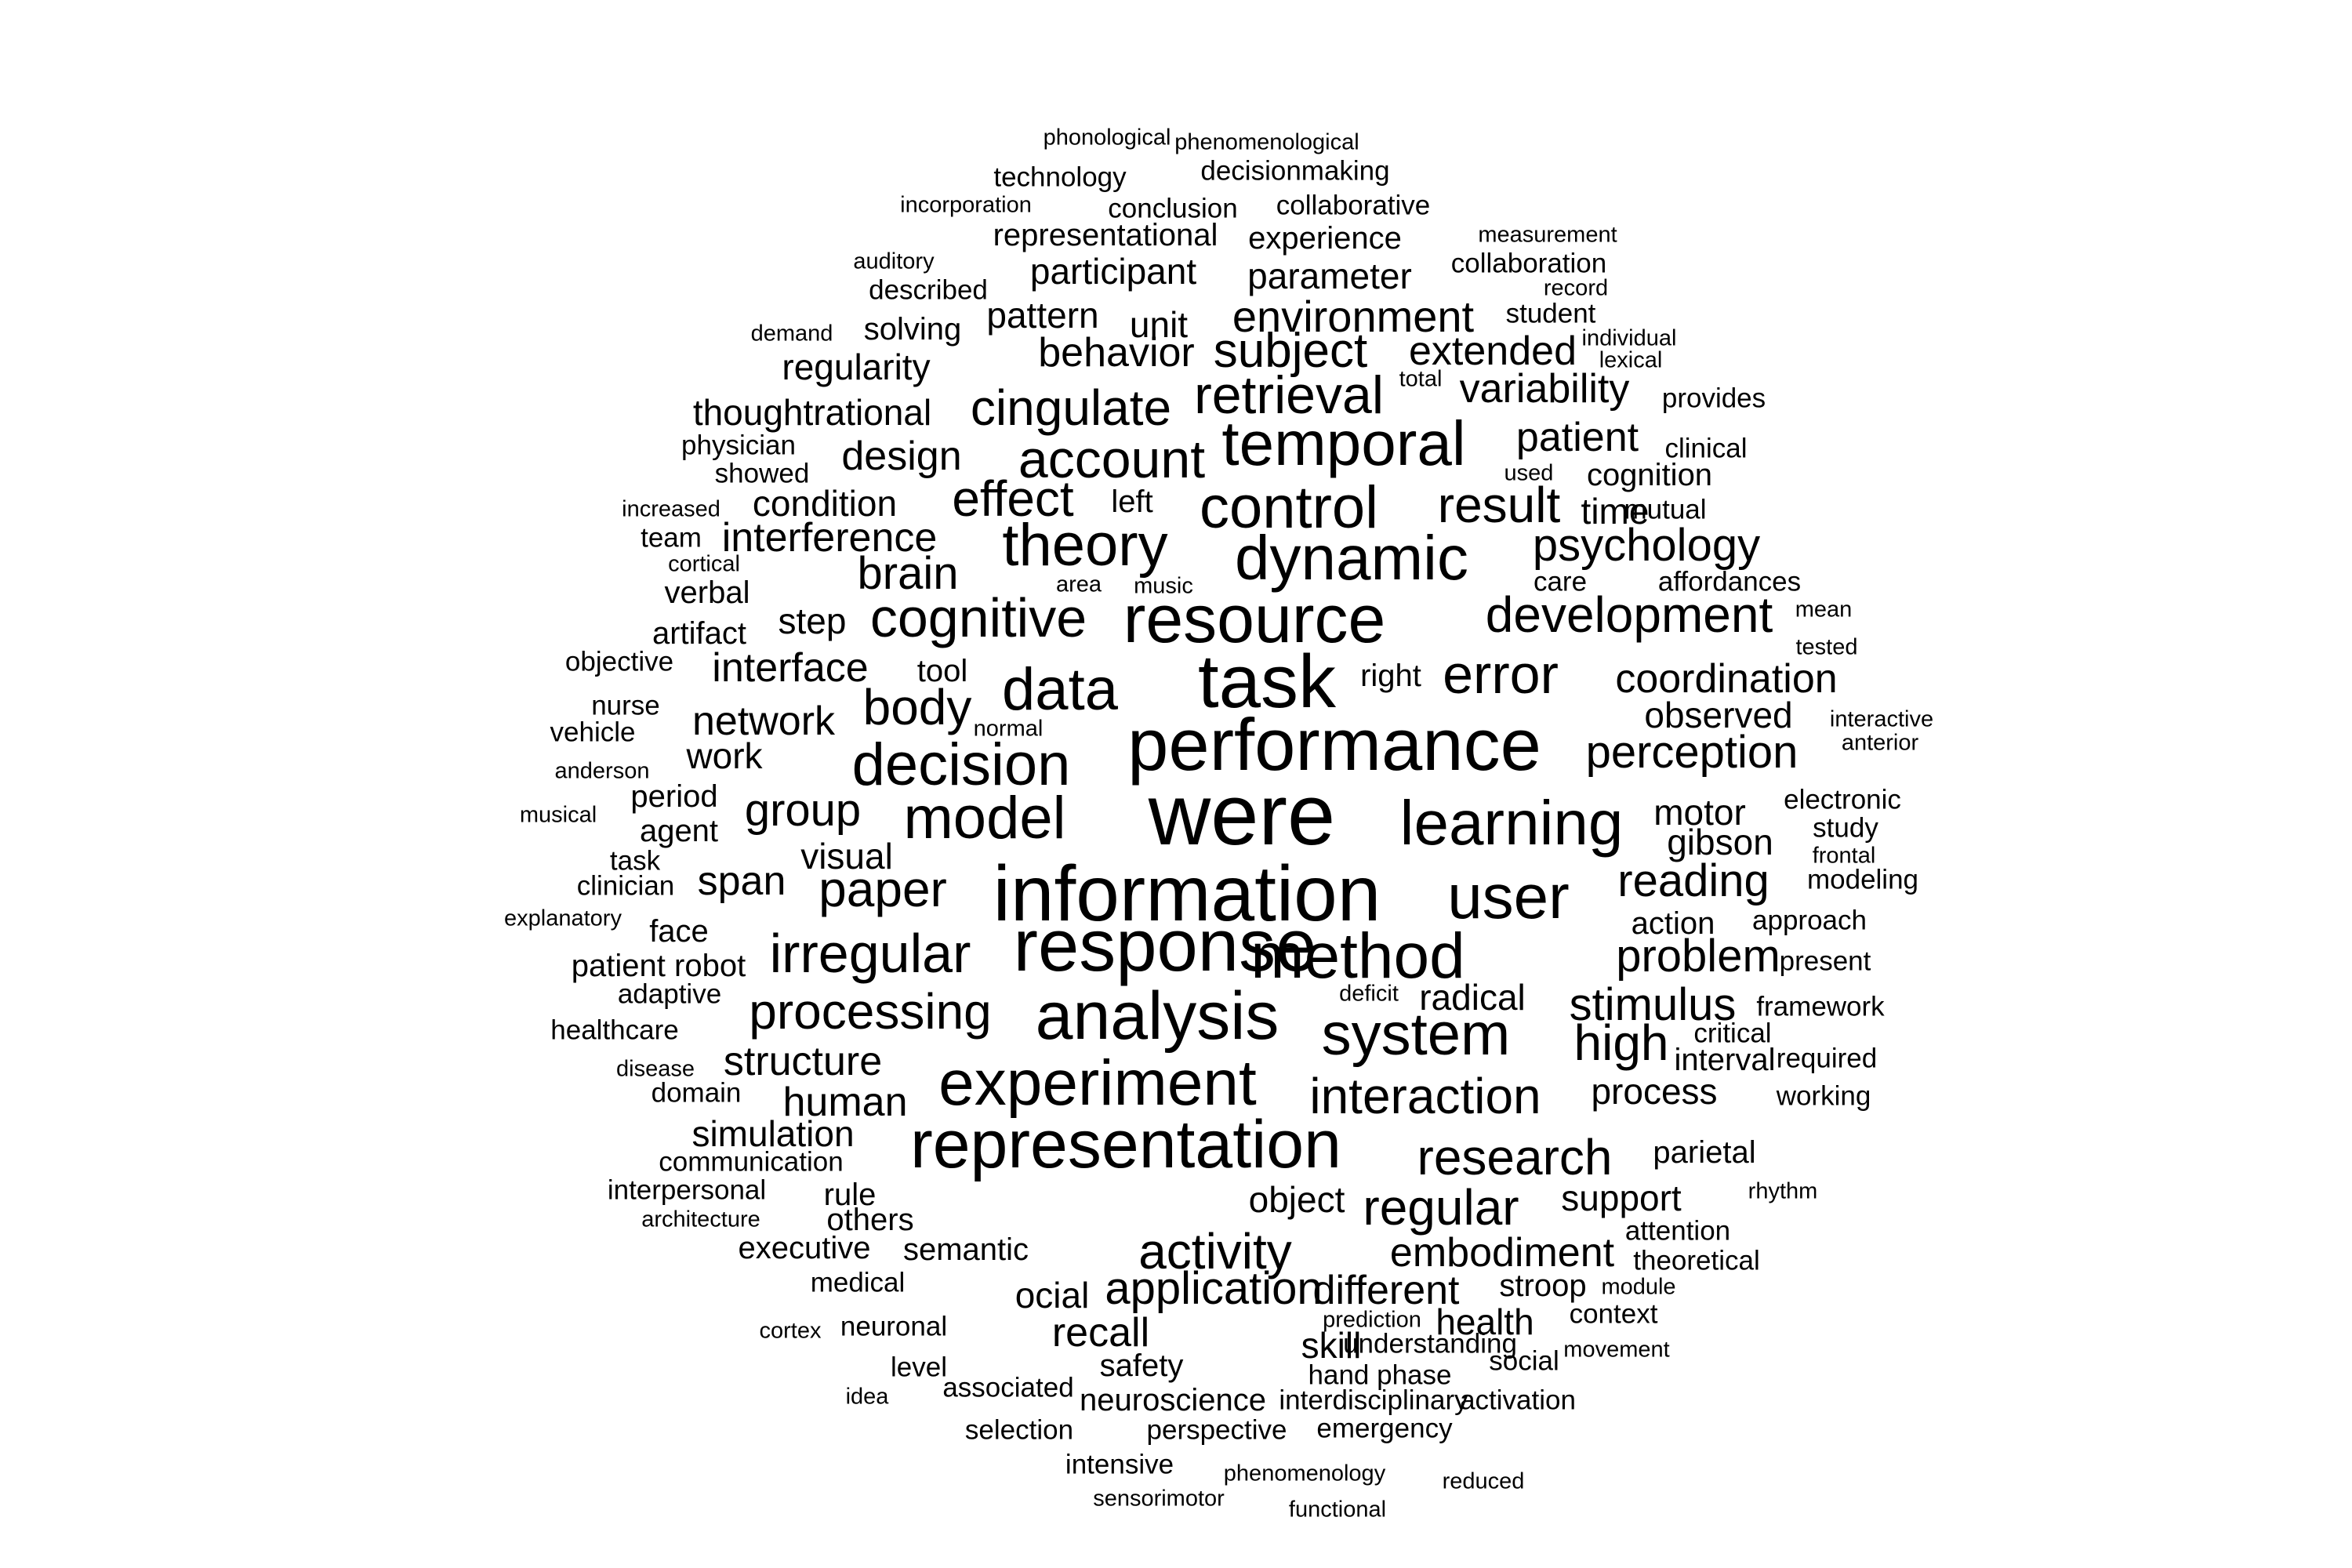 The width and height of the screenshot is (2352, 1568). I want to click on cloud-word: described, so click(928, 290).